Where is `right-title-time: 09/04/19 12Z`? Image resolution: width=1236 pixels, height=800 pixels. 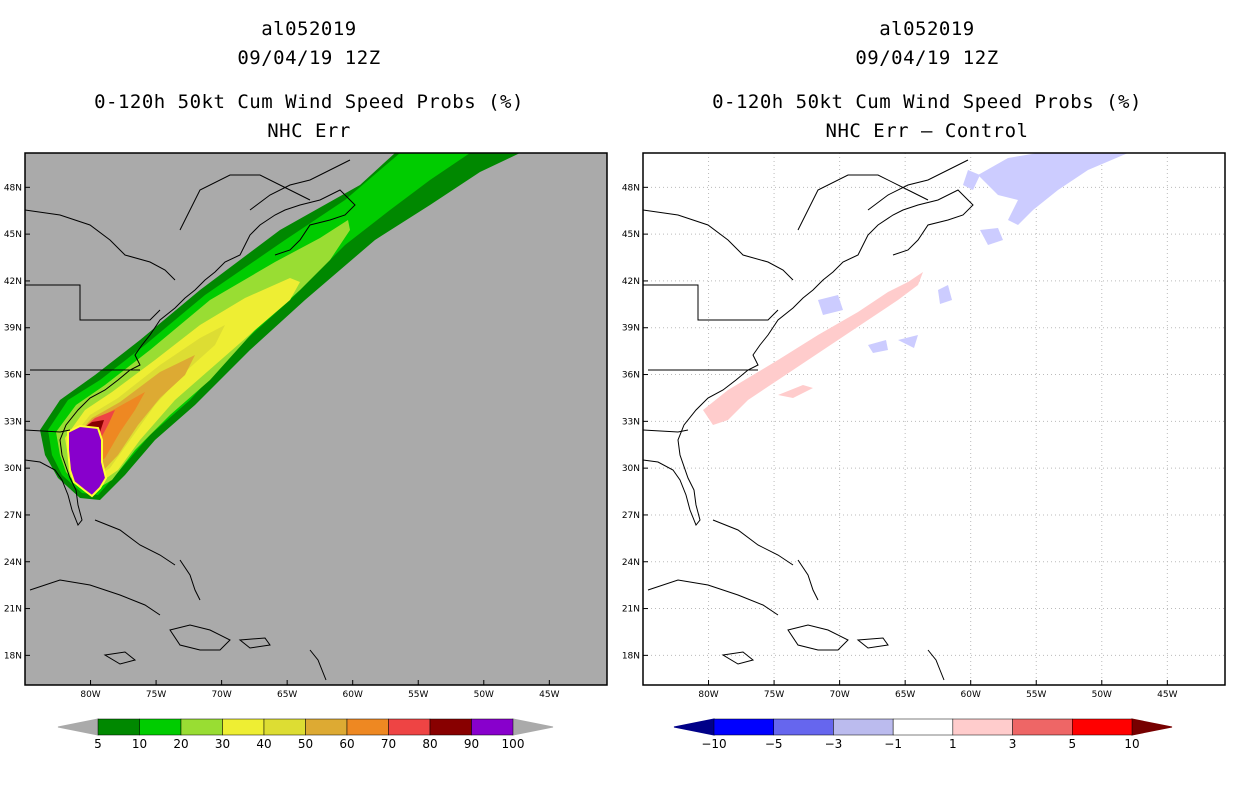 right-title-time: 09/04/19 12Z is located at coordinates (927, 58).